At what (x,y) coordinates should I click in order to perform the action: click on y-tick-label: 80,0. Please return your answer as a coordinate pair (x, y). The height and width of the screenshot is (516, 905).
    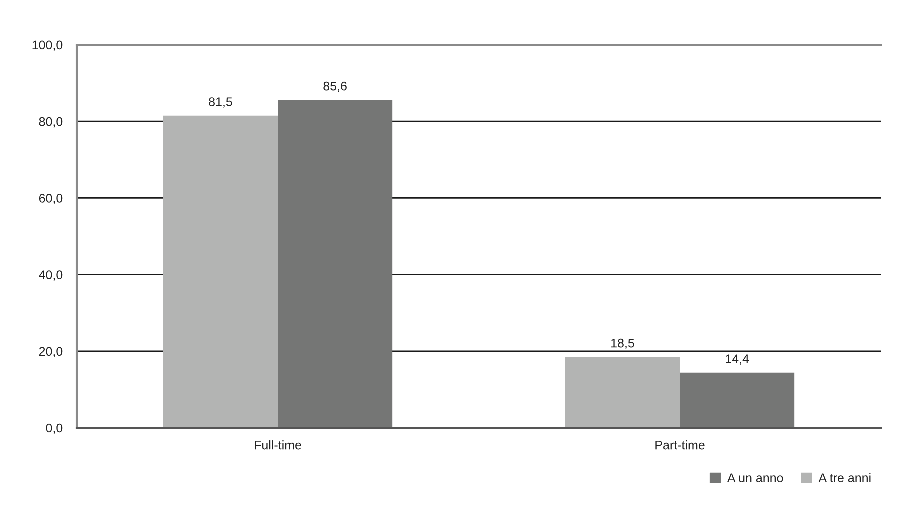
    Looking at the image, I should click on (51, 122).